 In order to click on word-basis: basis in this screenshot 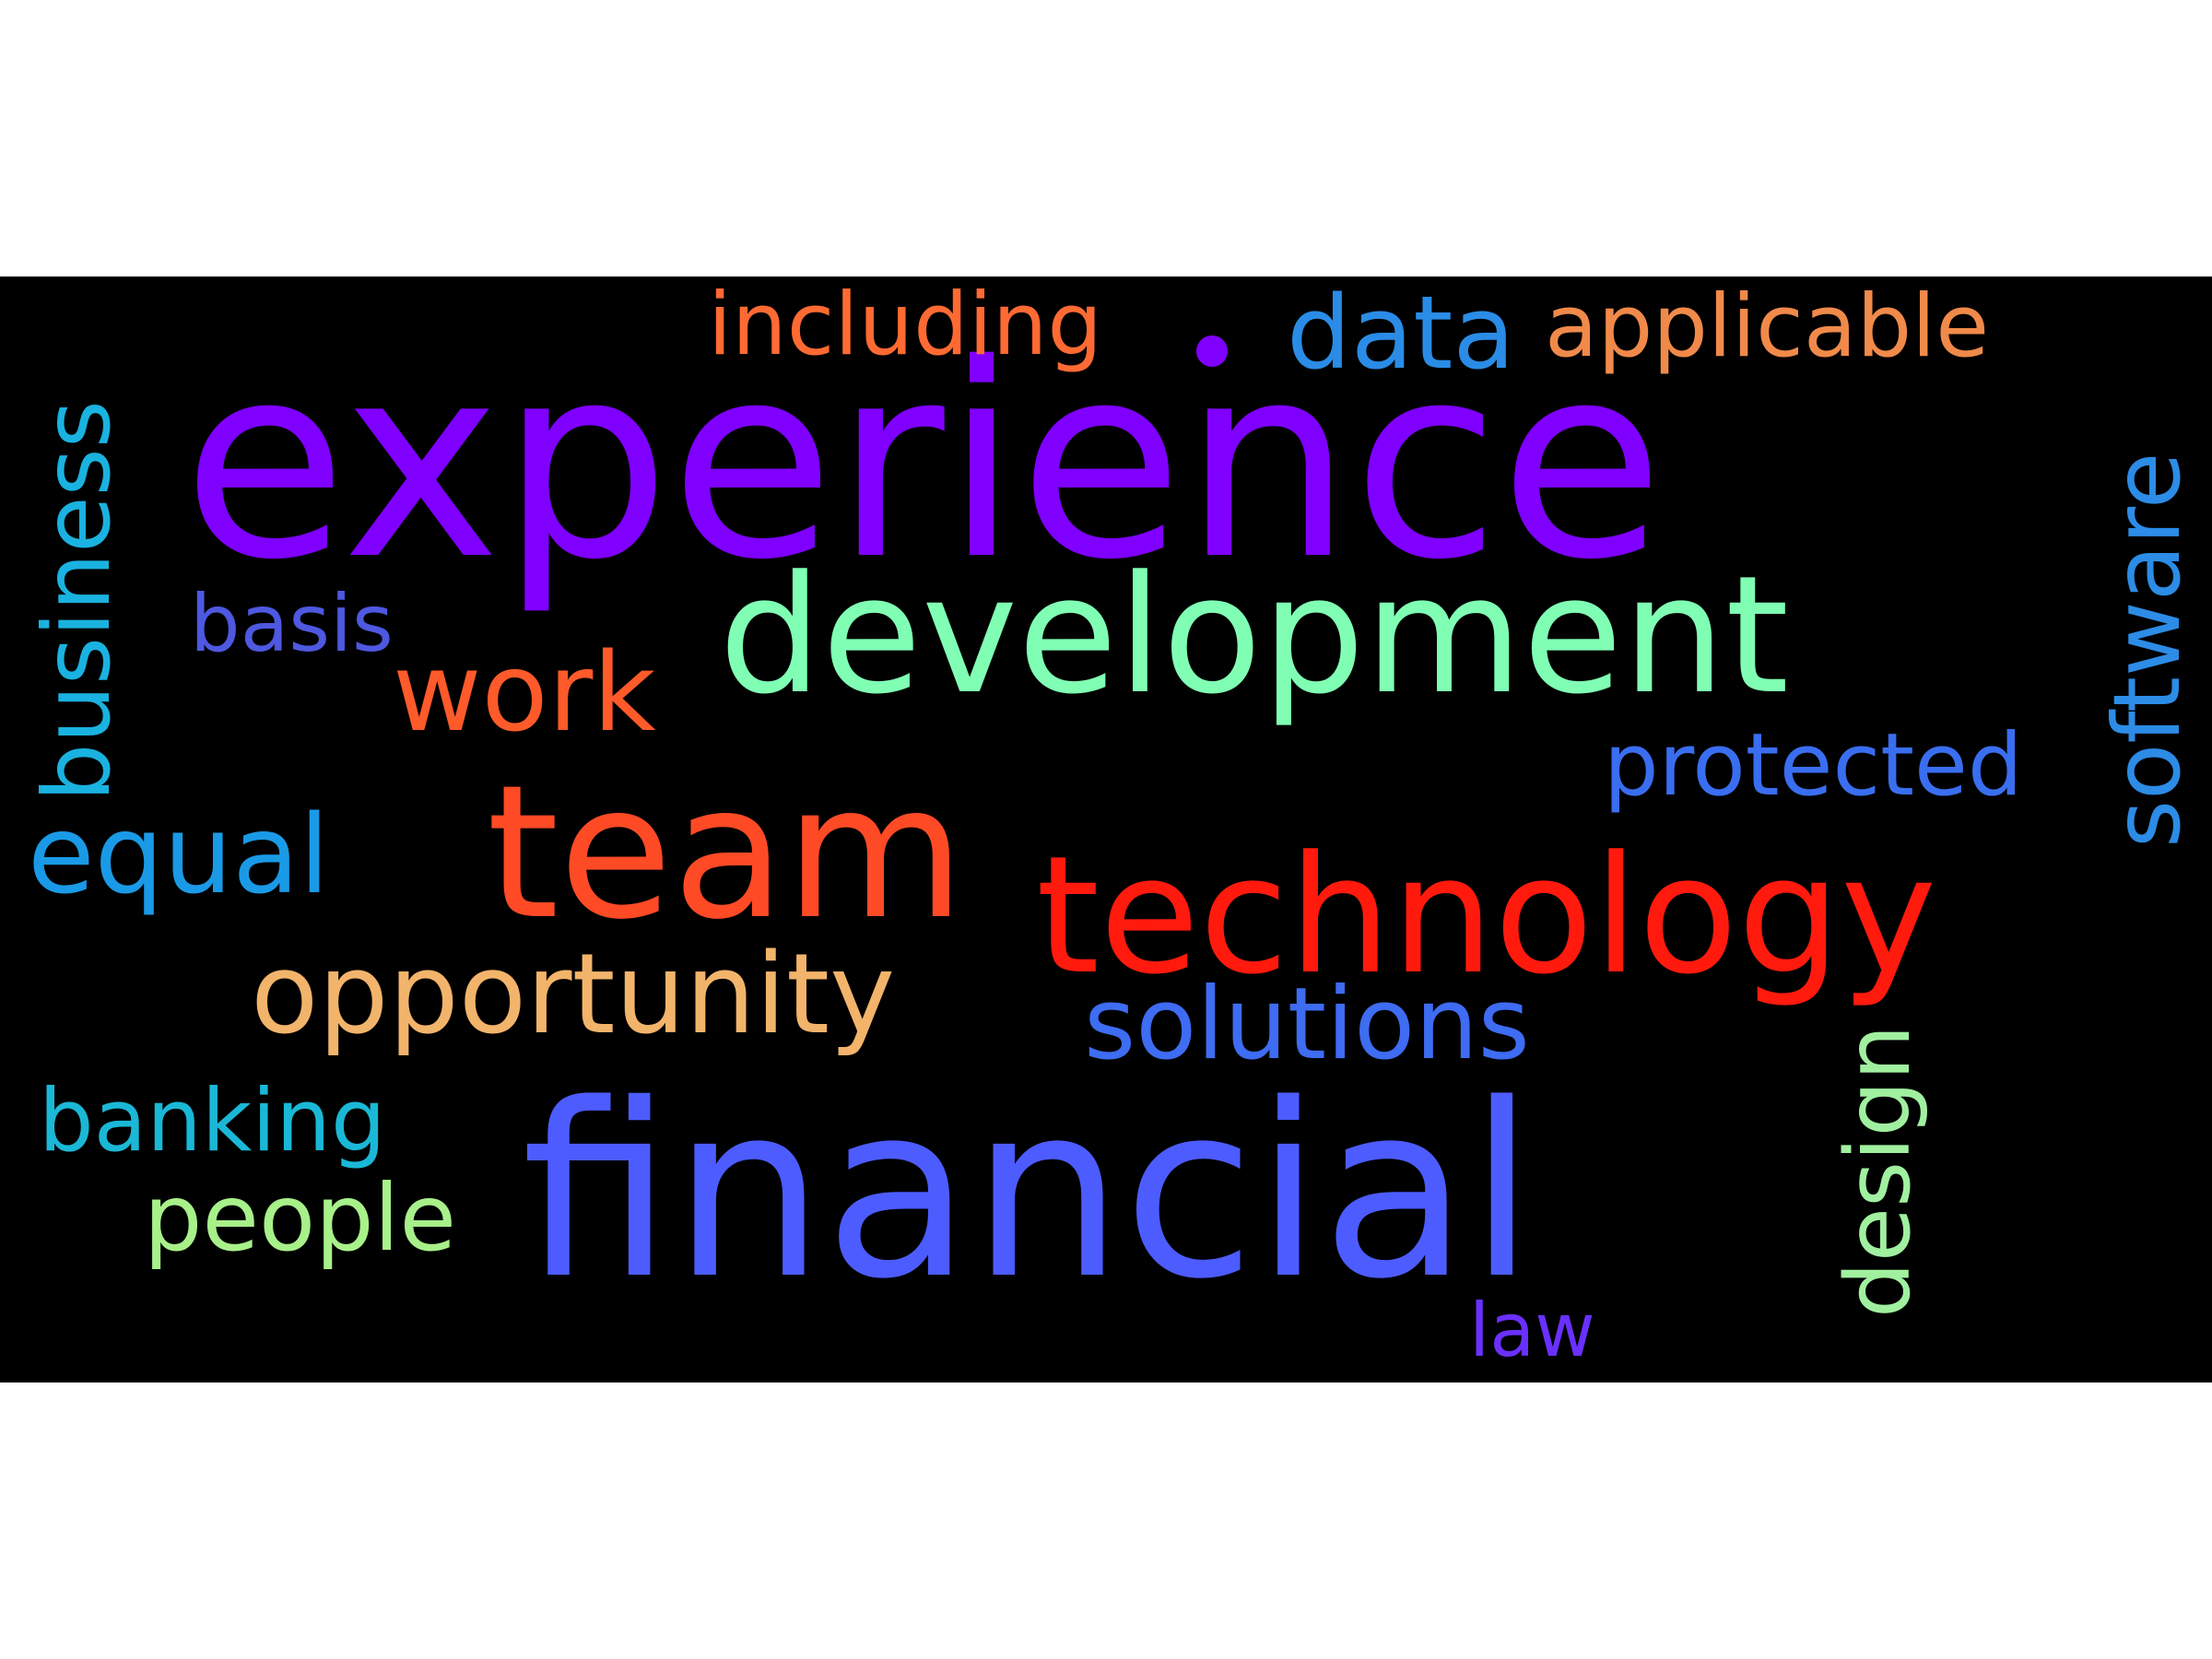, I will do `click(292, 624)`.